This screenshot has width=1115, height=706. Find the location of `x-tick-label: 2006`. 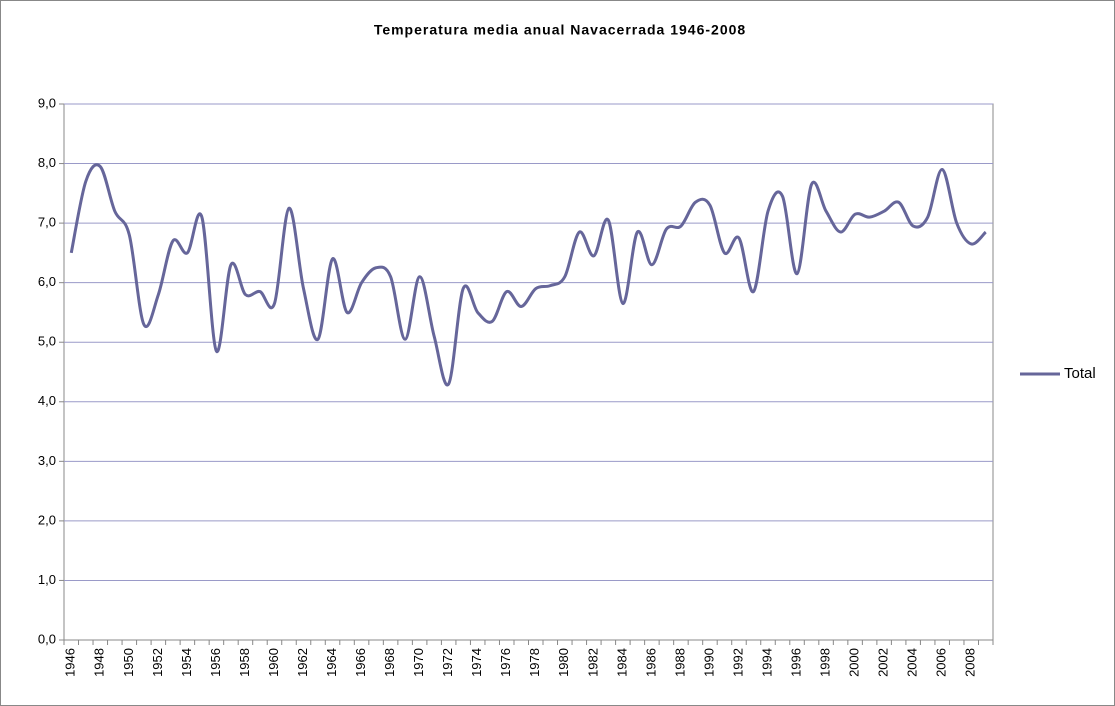

x-tick-label: 2006 is located at coordinates (941, 662).